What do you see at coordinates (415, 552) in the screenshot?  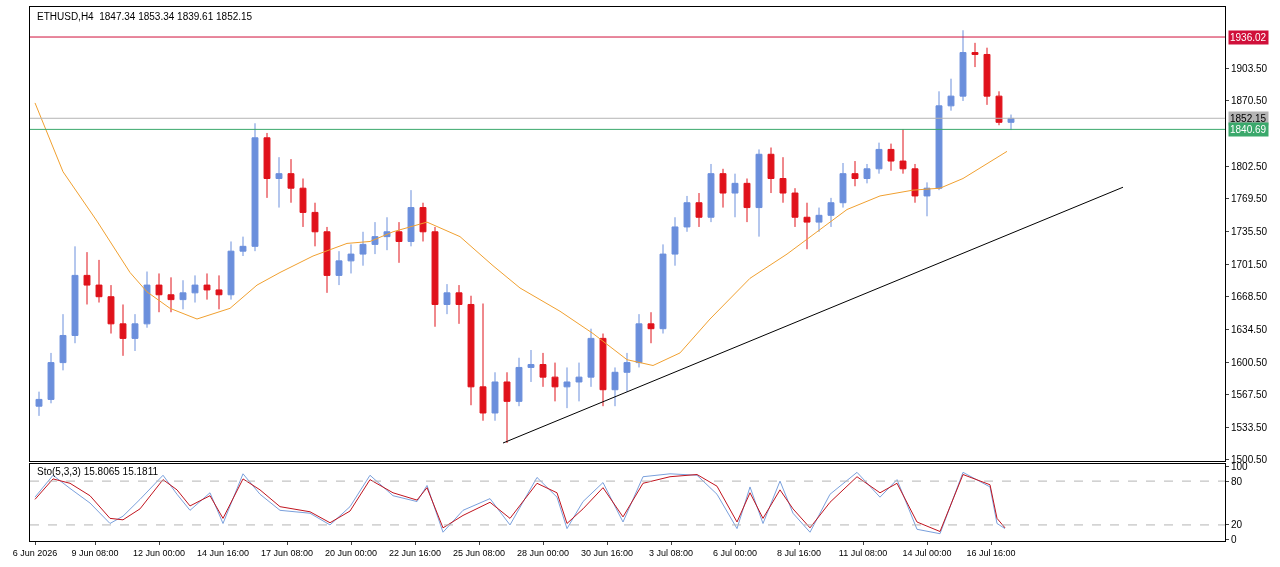 I see `x-tick-label: 22 Jun 16:00` at bounding box center [415, 552].